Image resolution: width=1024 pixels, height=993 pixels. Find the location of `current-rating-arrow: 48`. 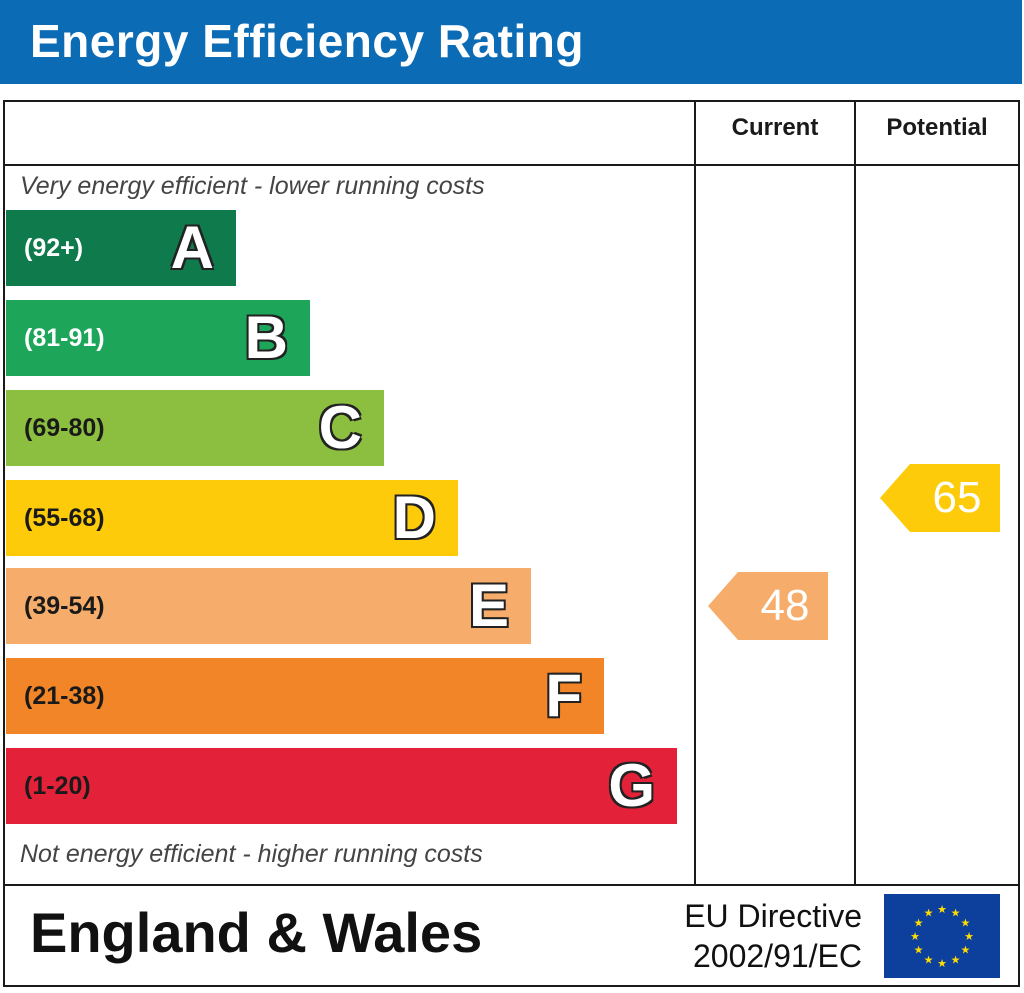

current-rating-arrow: 48 is located at coordinates (768, 606).